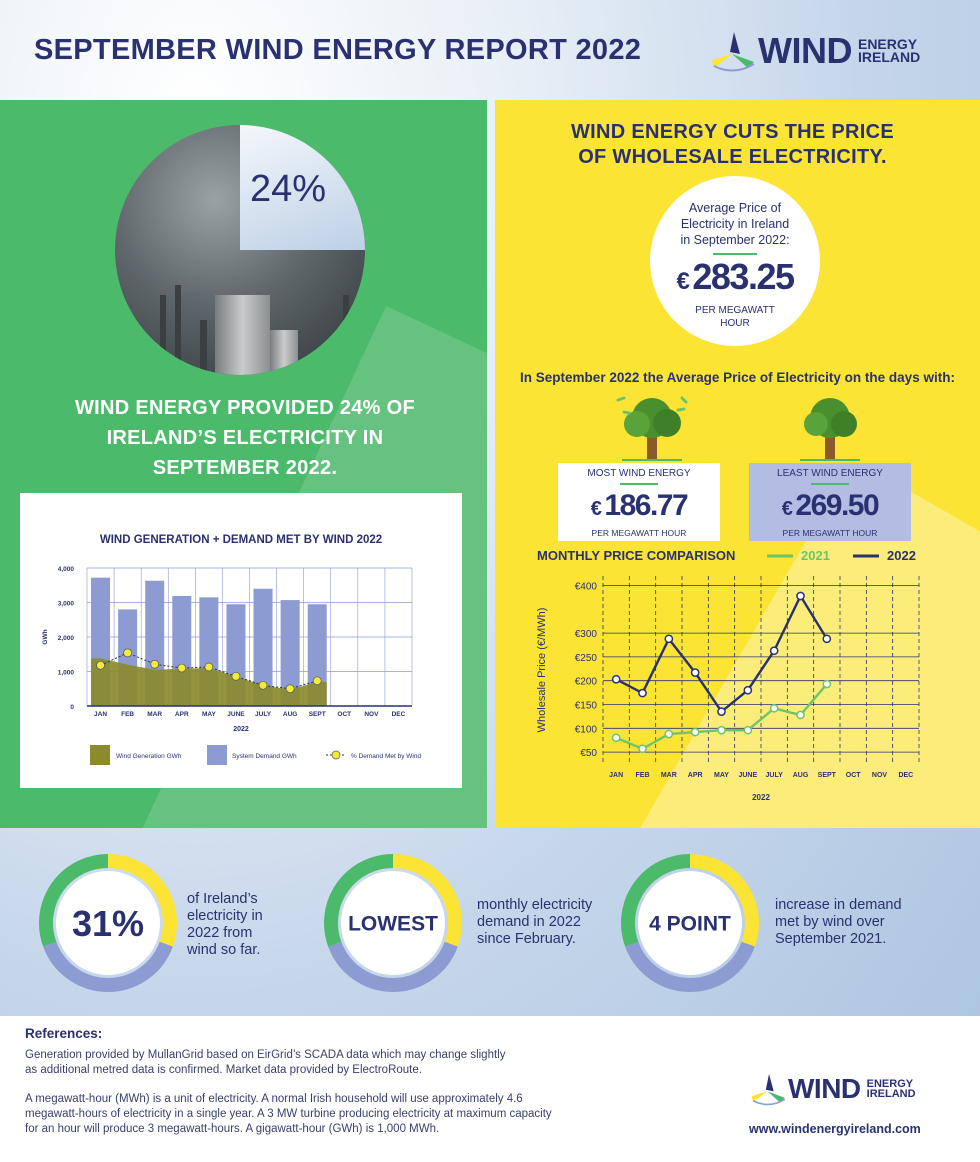 This screenshot has width=980, height=1162. I want to click on x-tick-label: JULY, so click(263, 714).